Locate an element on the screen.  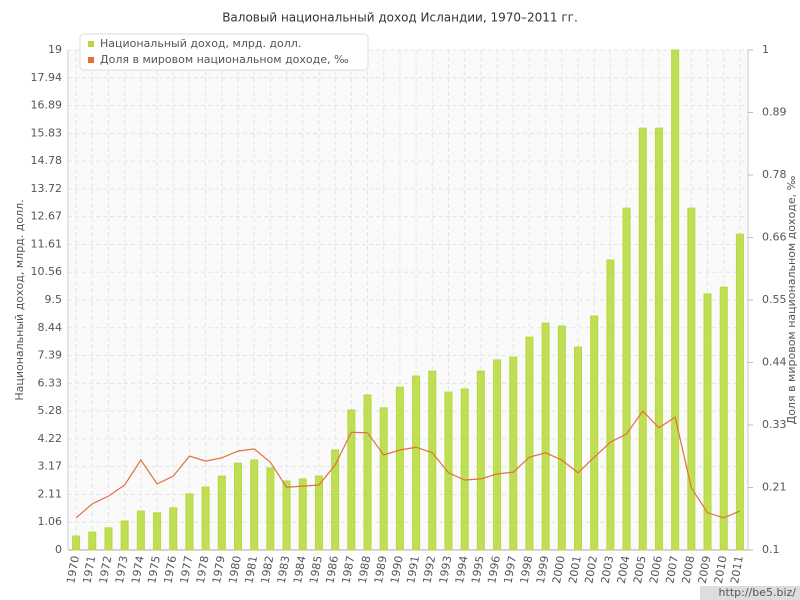
x-tick-label: 1987 is located at coordinates (349, 570).